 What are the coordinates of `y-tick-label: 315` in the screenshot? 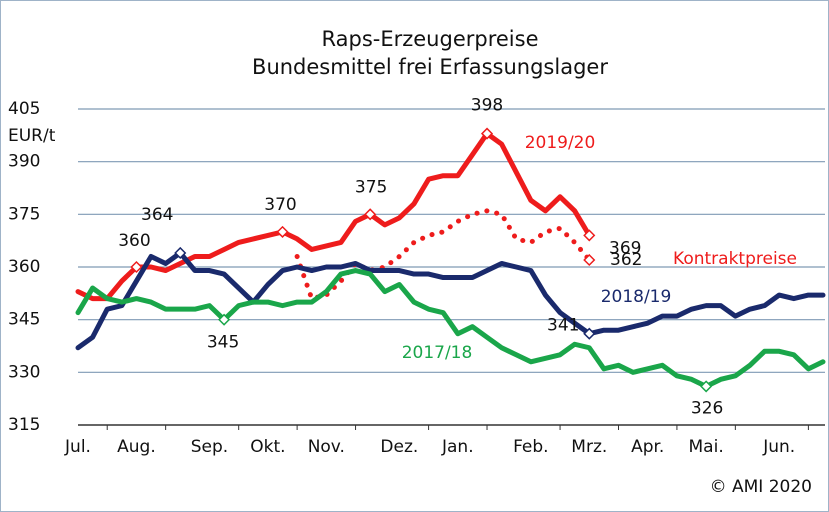 It's located at (24, 425).